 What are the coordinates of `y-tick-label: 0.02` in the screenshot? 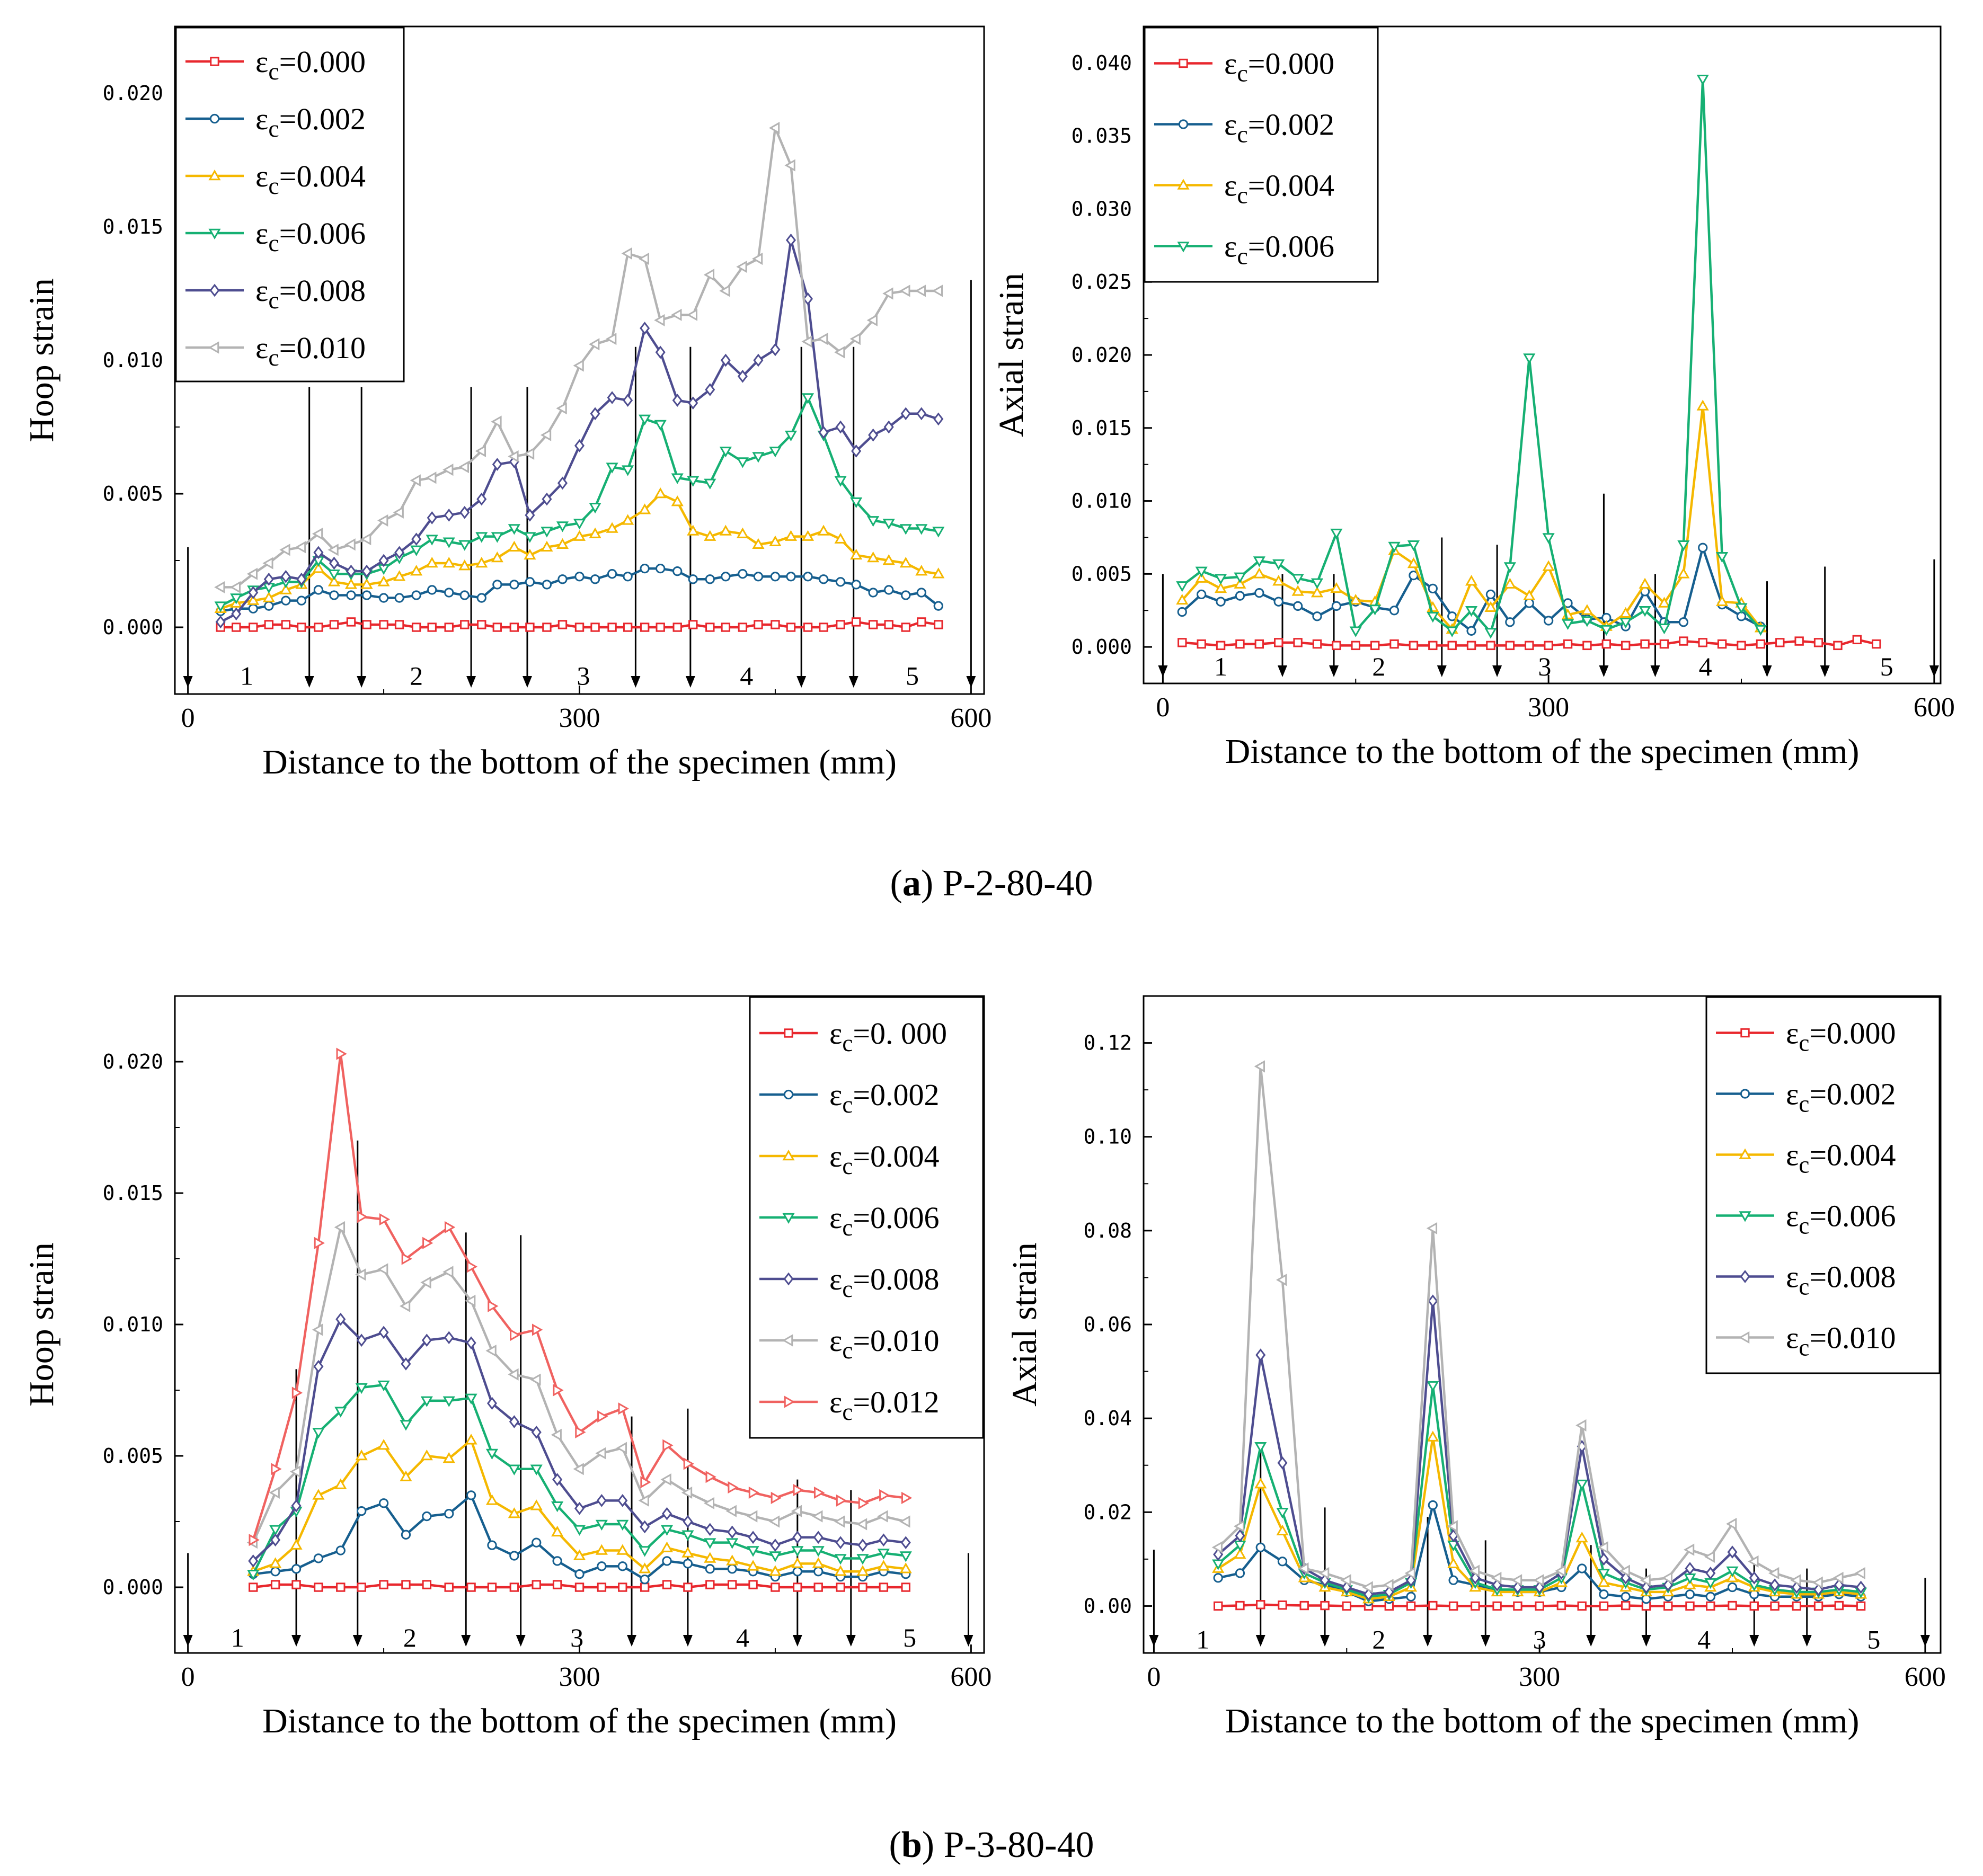 It's located at (1107, 1512).